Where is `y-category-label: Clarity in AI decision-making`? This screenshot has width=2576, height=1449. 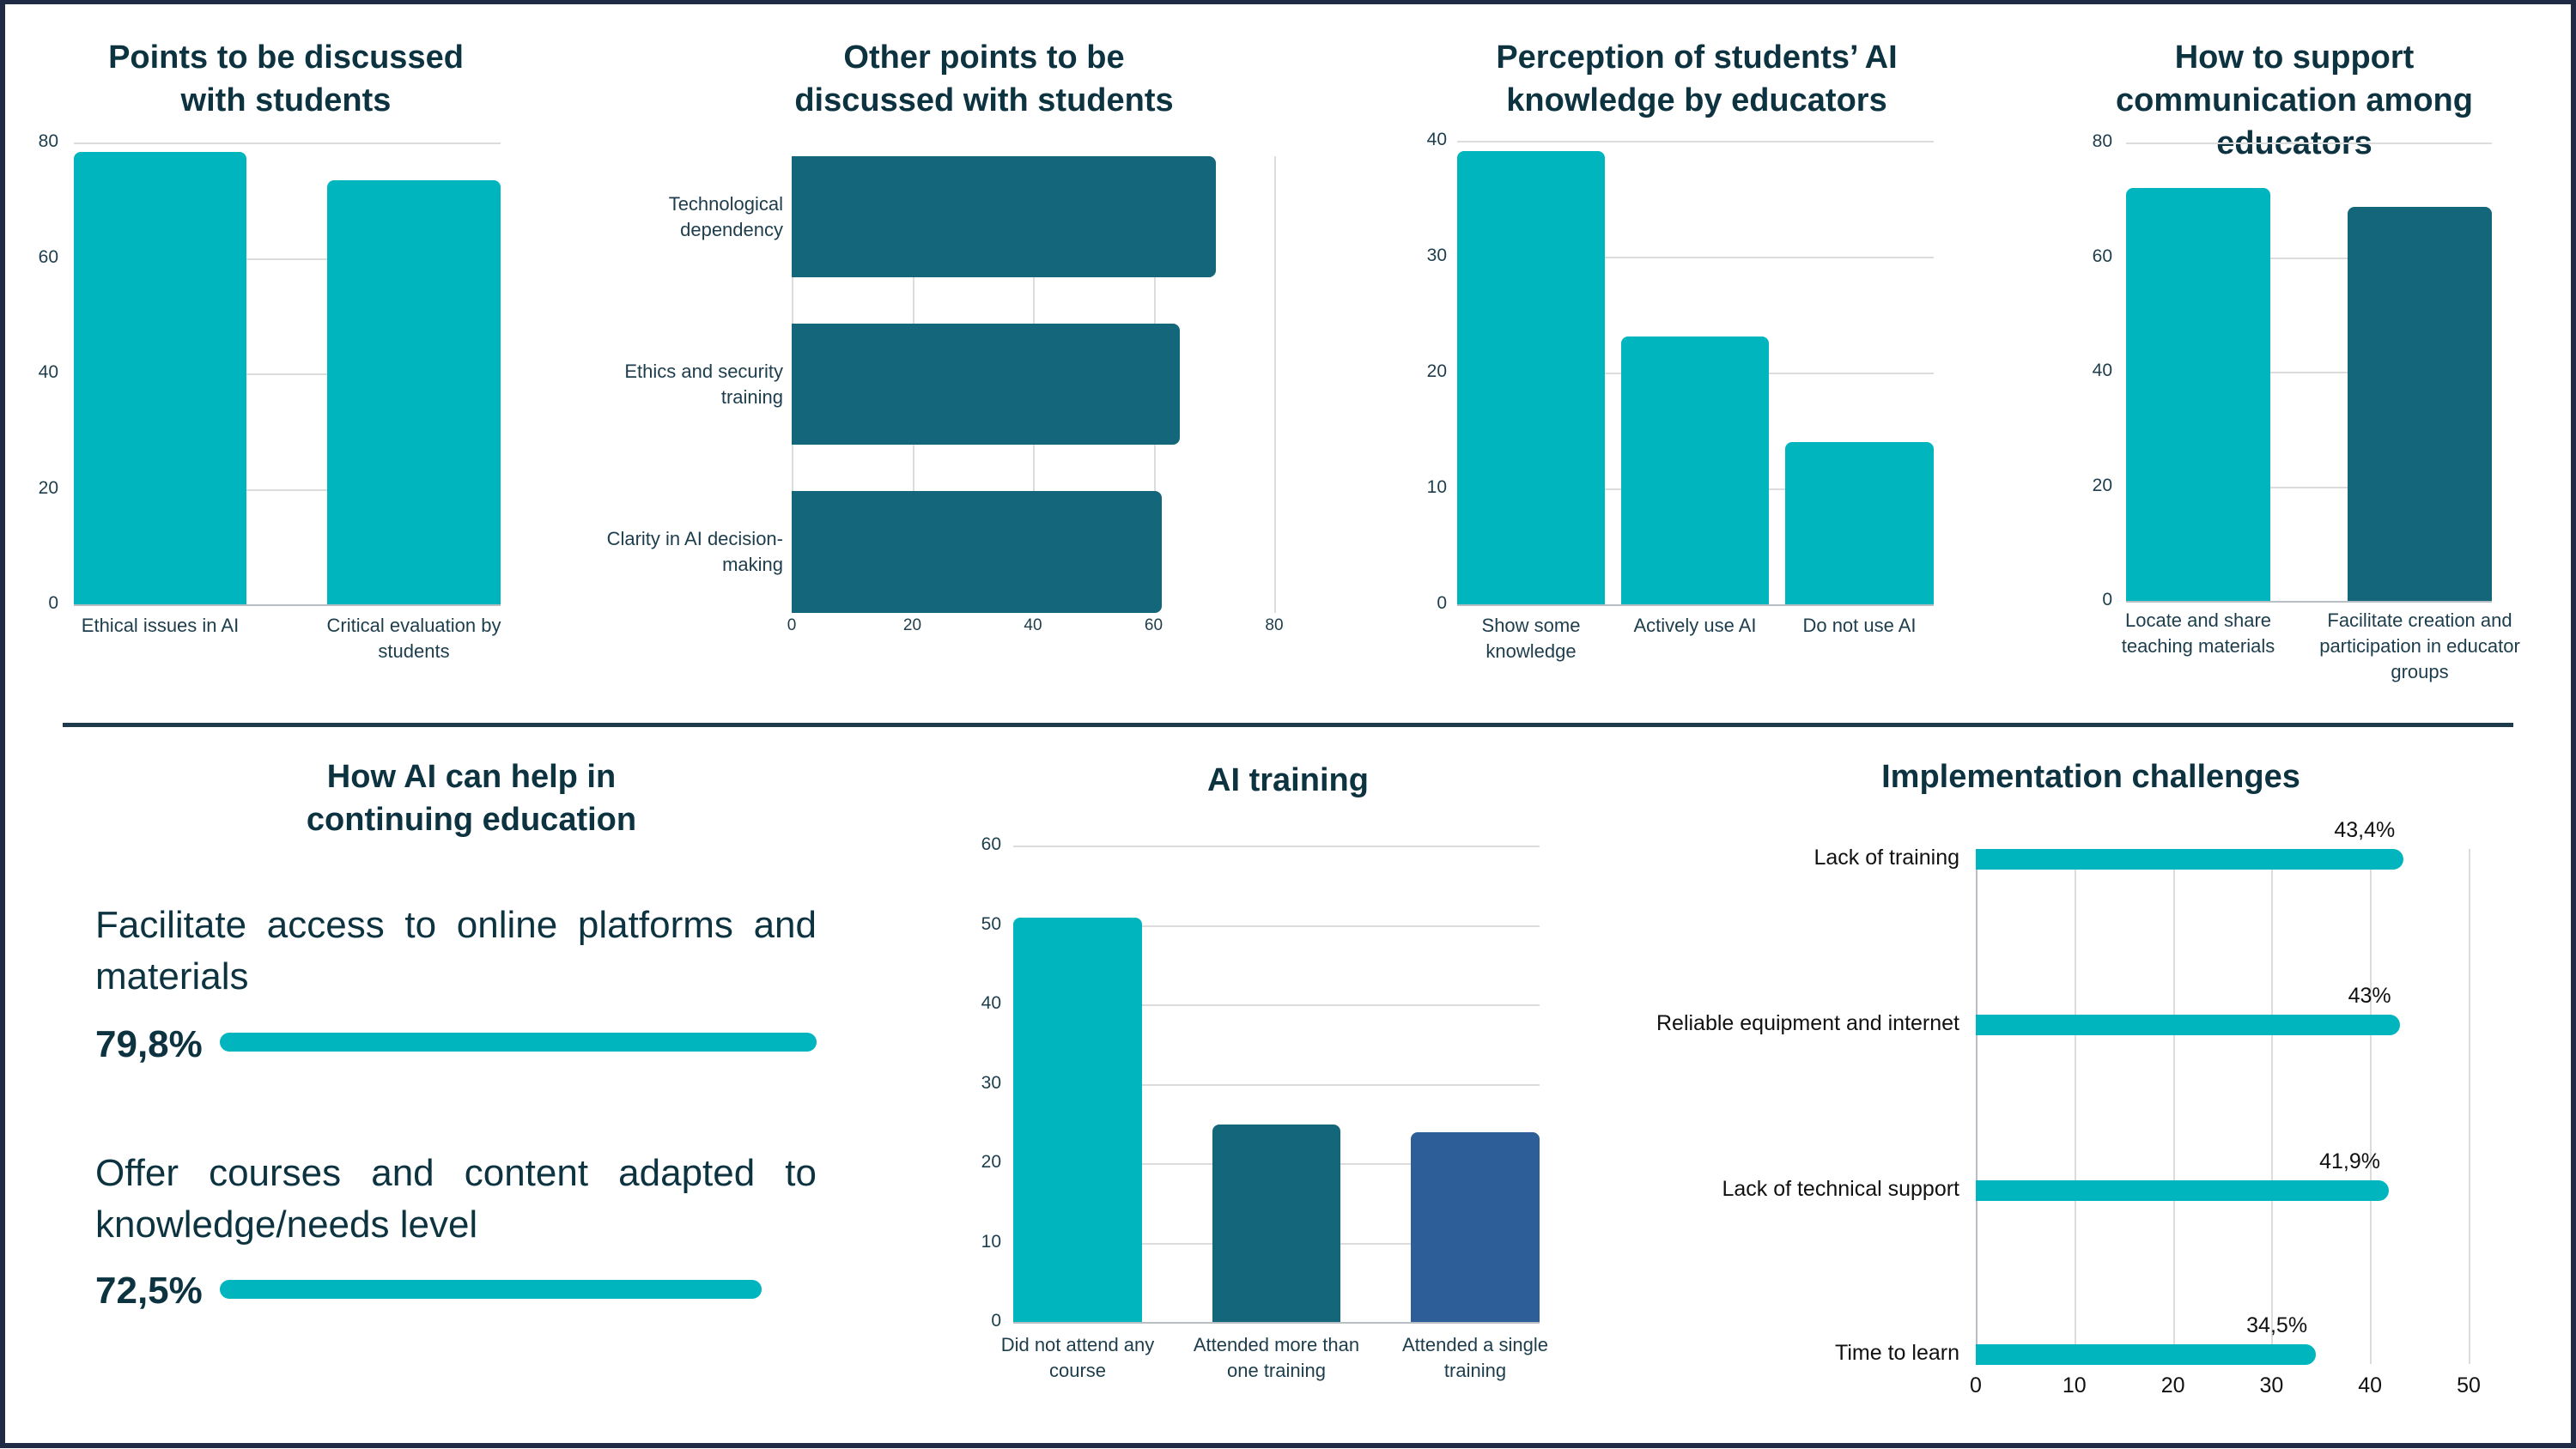
y-category-label: Clarity in AI decision-making is located at coordinates (695, 551).